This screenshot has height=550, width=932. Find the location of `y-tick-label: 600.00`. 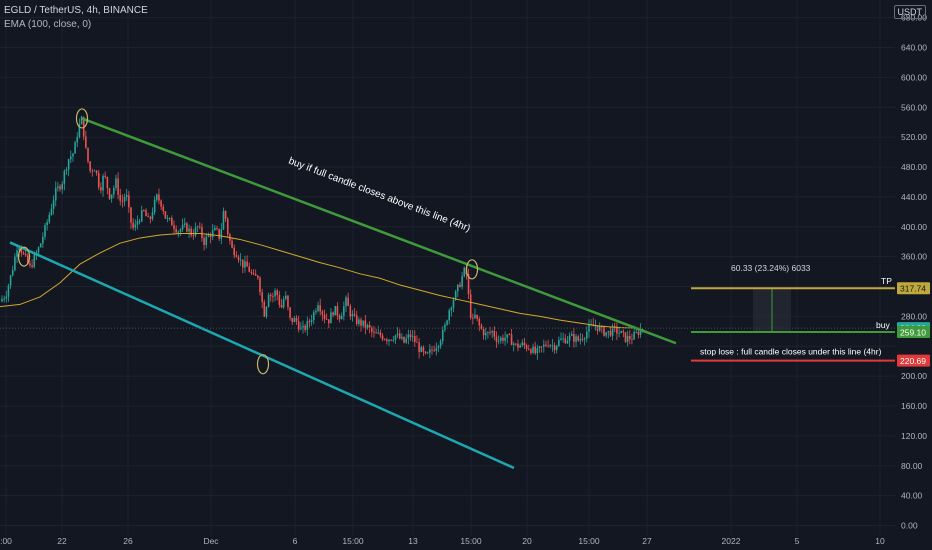

y-tick-label: 600.00 is located at coordinates (914, 77).